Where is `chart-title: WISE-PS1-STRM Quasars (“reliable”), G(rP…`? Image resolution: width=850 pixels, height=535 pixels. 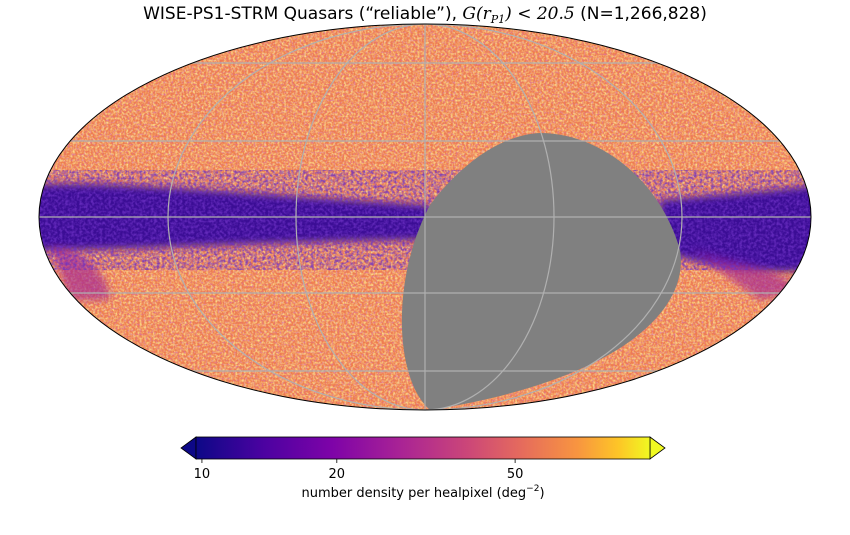
chart-title: WISE-PS1-STRM Quasars (“reliable”), G(rP… is located at coordinates (425, 15).